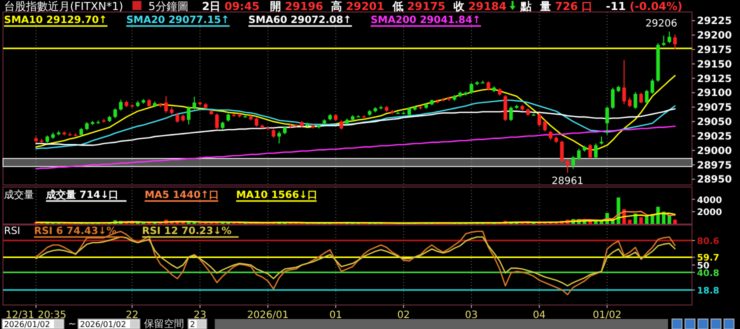 Image resolution: width=740 pixels, height=329 pixels. I want to click on y-tick-label: 28975, so click(714, 166).